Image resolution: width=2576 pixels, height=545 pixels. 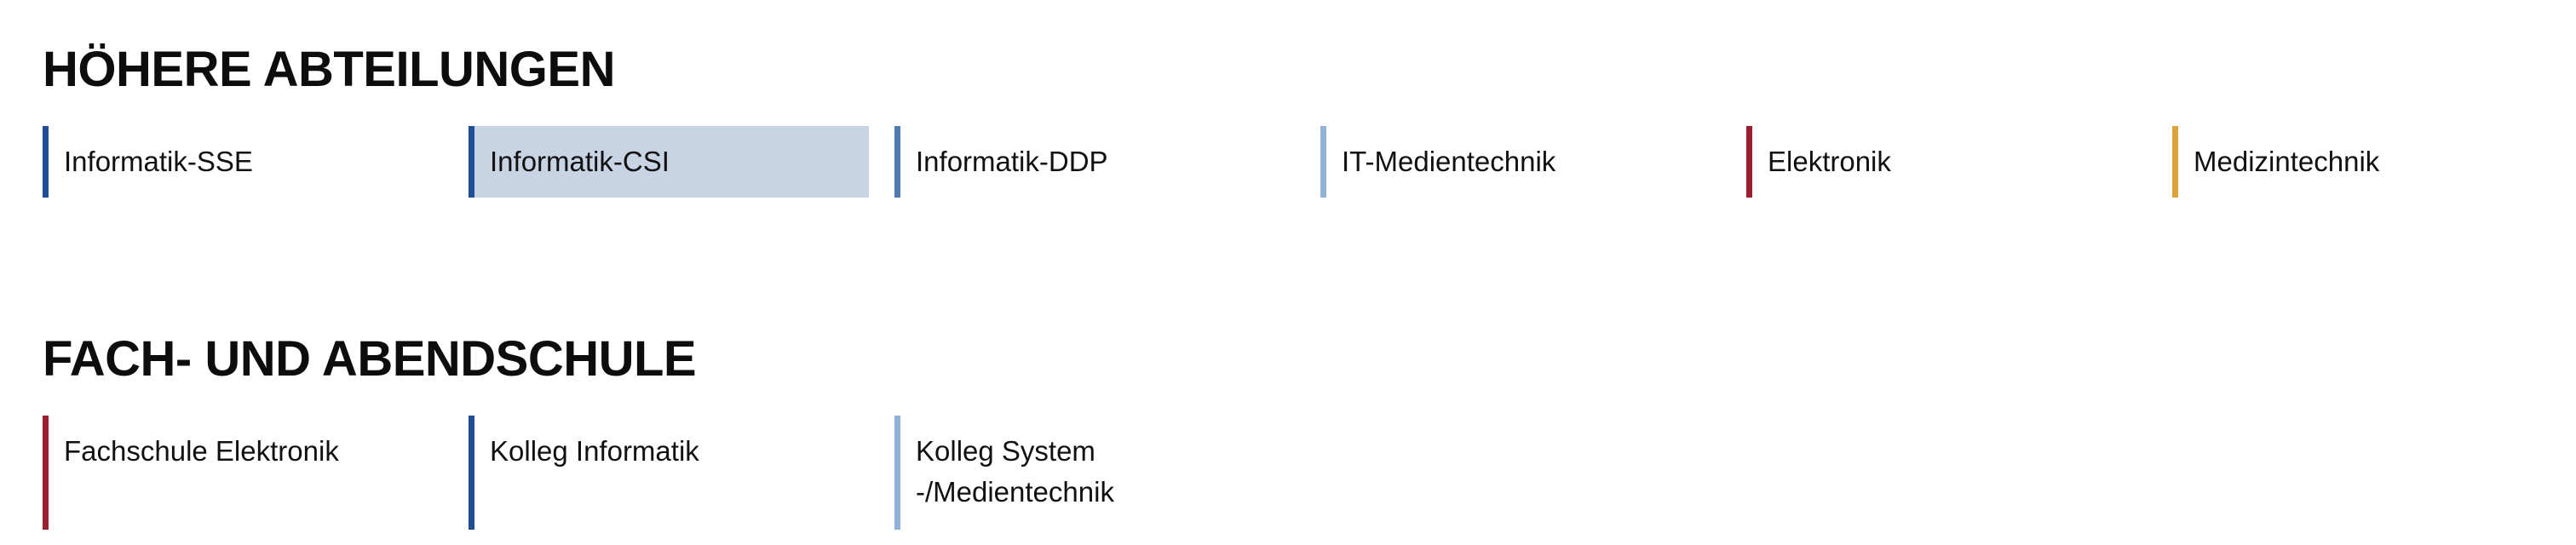 I want to click on tile-label: IT-Medientechnik, so click(x=1449, y=161).